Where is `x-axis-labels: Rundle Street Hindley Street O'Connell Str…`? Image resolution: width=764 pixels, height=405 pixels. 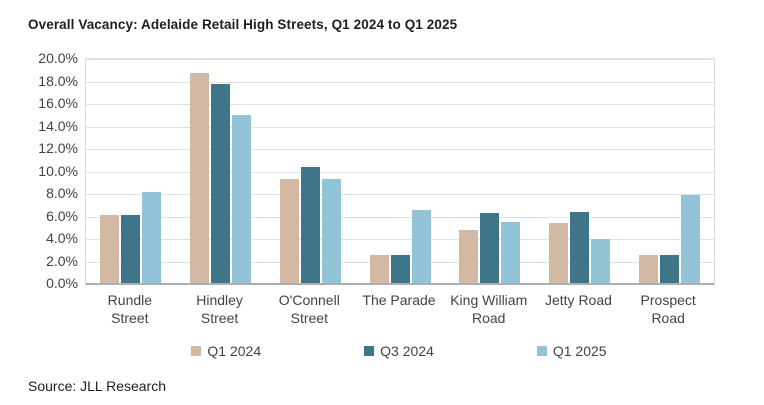 x-axis-labels: Rundle Street Hindley Street O'Connell Str… is located at coordinates (399, 309).